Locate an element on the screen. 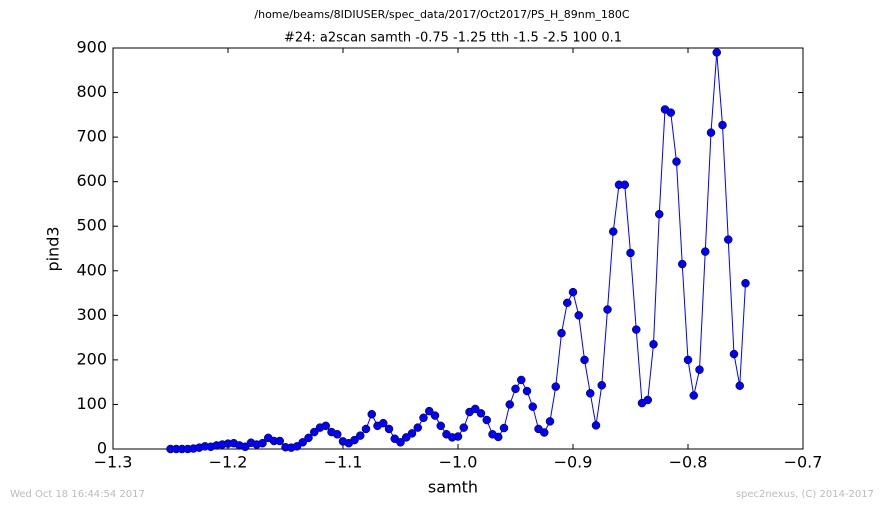 This screenshot has height=509, width=884. y-tick-label: 700 is located at coordinates (91, 136).